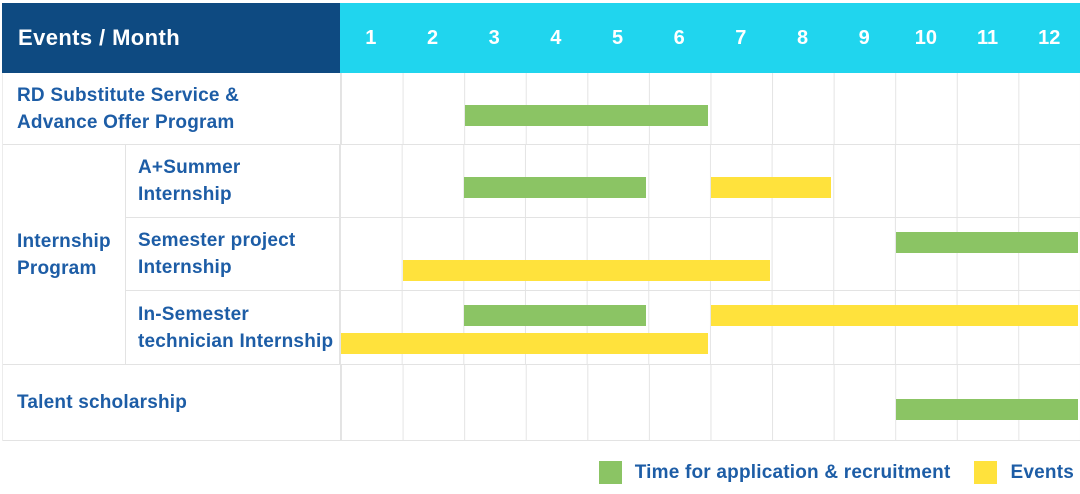 The height and width of the screenshot is (494, 1080). Describe the element at coordinates (925, 37) in the screenshot. I see `month-header-10: 10` at that location.